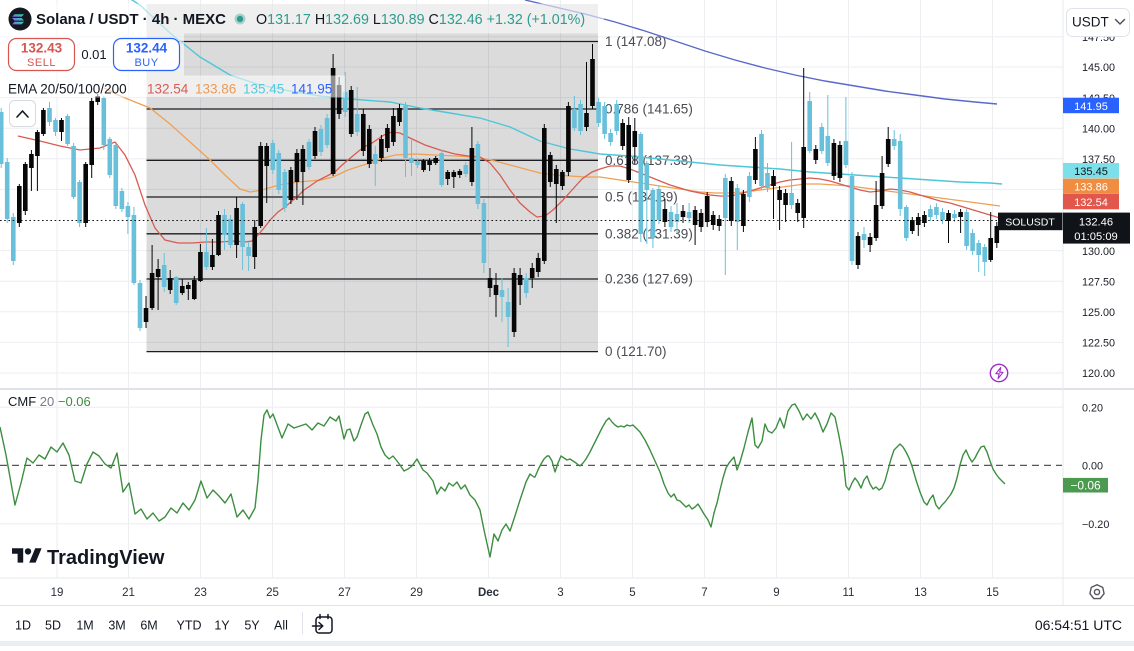 The width and height of the screenshot is (1134, 651). I want to click on svg-text: 120.00, so click(1098, 374).